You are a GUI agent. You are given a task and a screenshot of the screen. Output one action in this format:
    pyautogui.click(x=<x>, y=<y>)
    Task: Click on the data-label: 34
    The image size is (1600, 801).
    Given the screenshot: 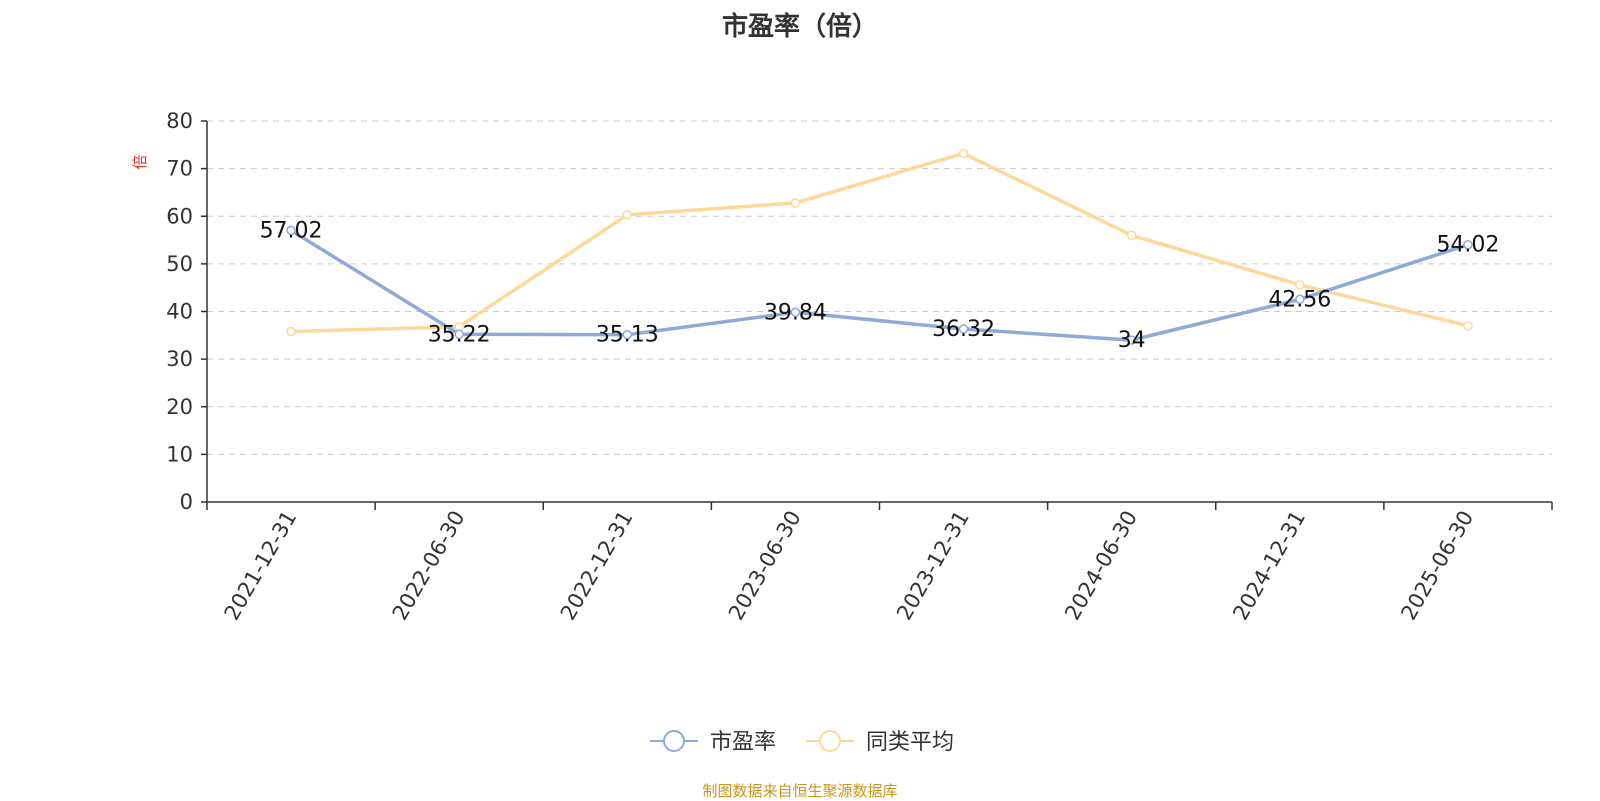 What is the action you would take?
    pyautogui.click(x=1132, y=340)
    